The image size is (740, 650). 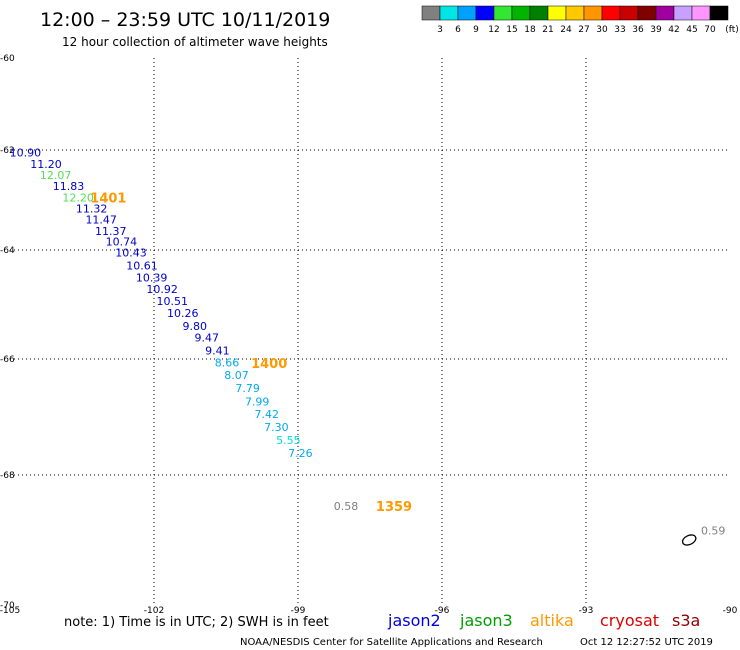 I want to click on swh-value-label: 7.26, so click(x=300, y=453).